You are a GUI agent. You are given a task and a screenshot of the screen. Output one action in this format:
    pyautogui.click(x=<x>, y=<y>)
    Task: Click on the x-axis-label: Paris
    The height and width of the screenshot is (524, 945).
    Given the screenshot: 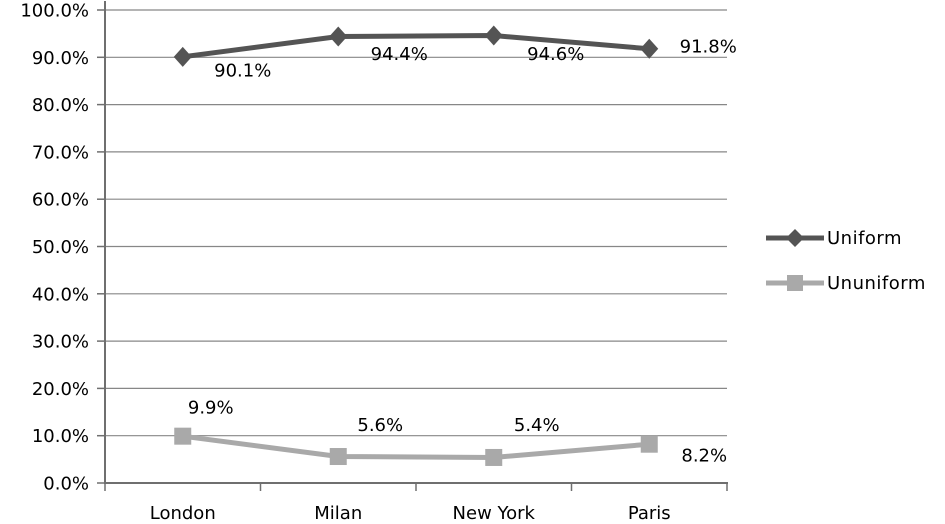 What is the action you would take?
    pyautogui.click(x=649, y=513)
    